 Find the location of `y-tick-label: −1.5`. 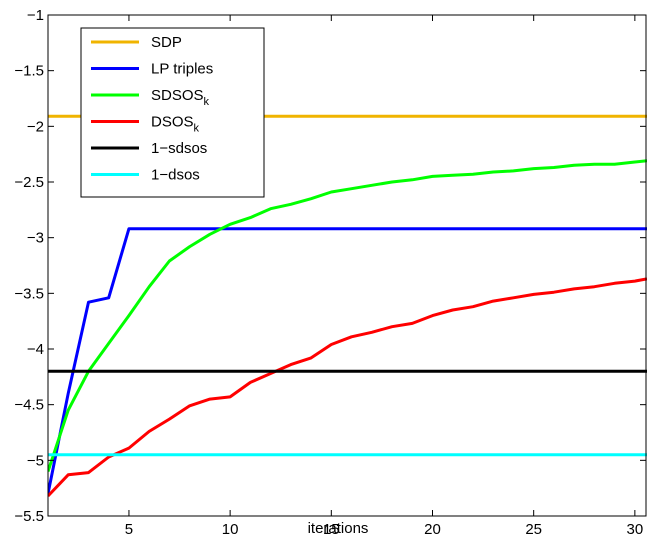

y-tick-label: −1.5 is located at coordinates (29, 71).